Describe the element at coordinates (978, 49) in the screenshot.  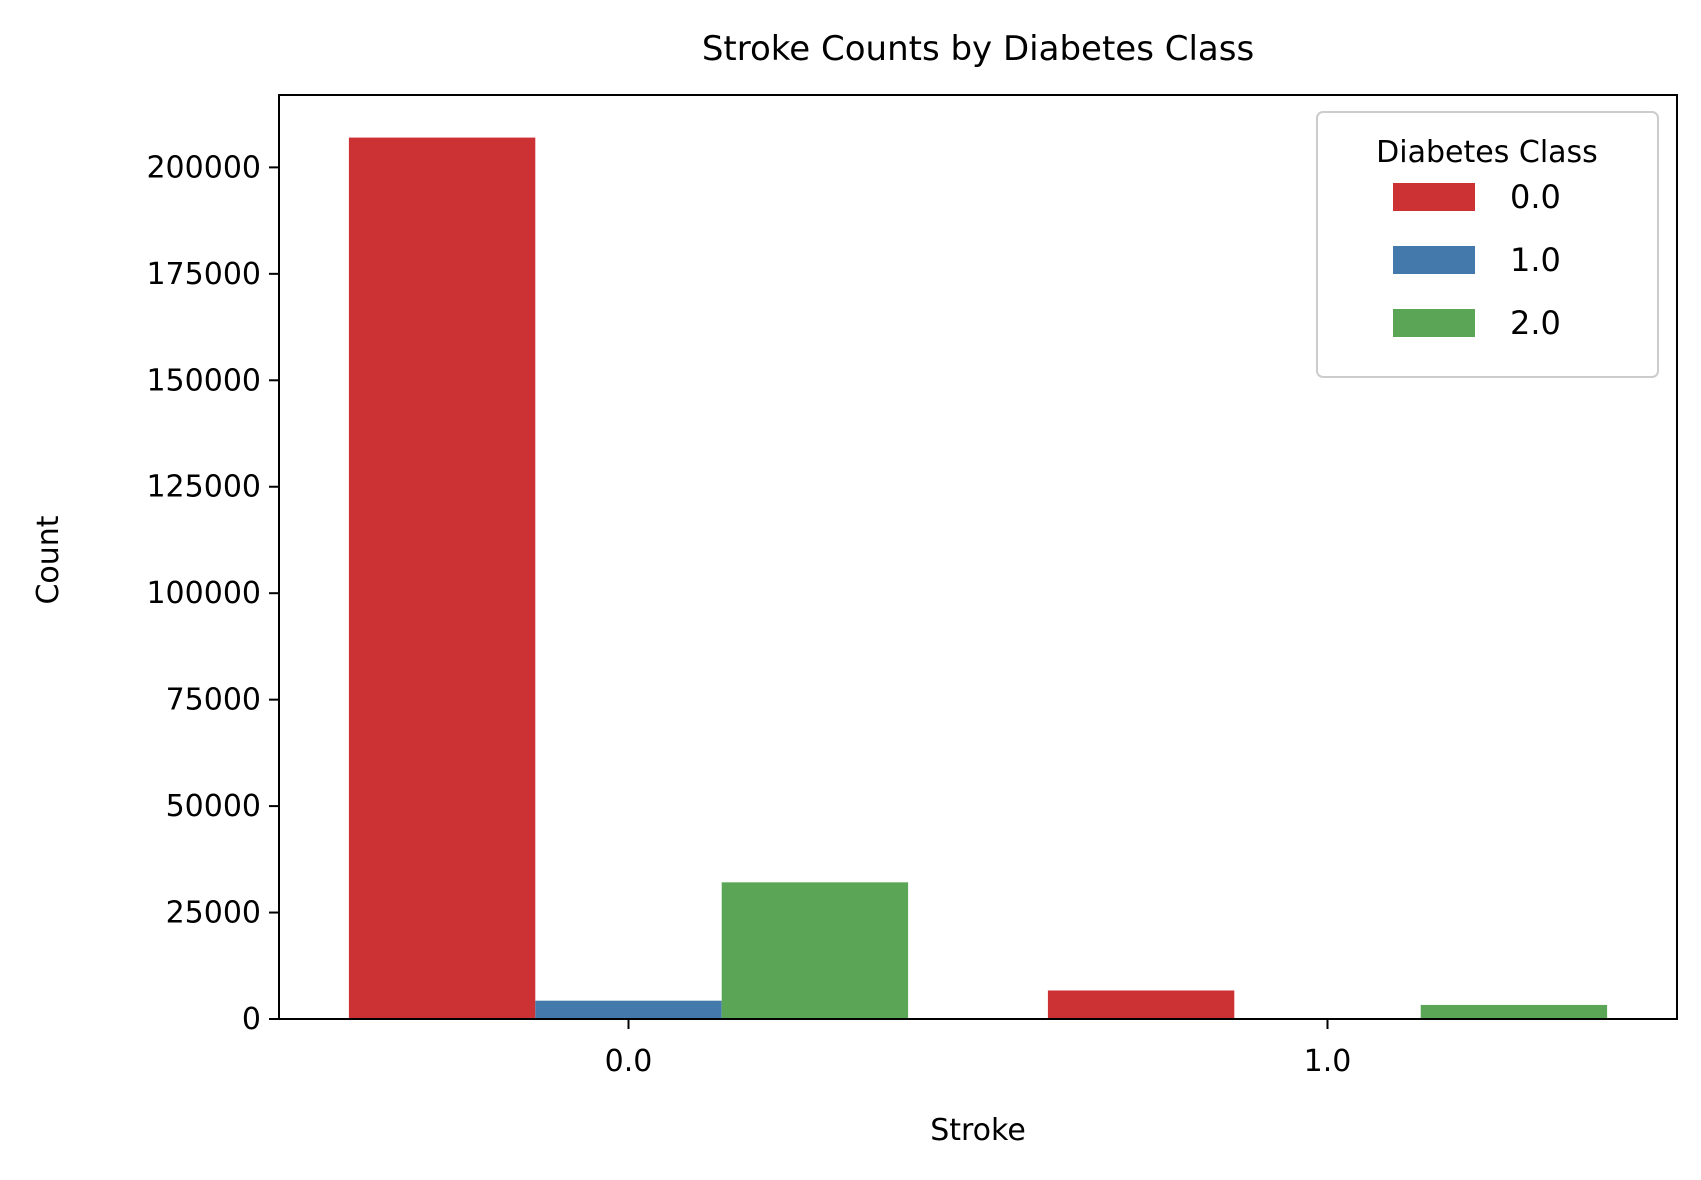
I see `chart-title: Stroke Counts by Diabetes Class` at that location.